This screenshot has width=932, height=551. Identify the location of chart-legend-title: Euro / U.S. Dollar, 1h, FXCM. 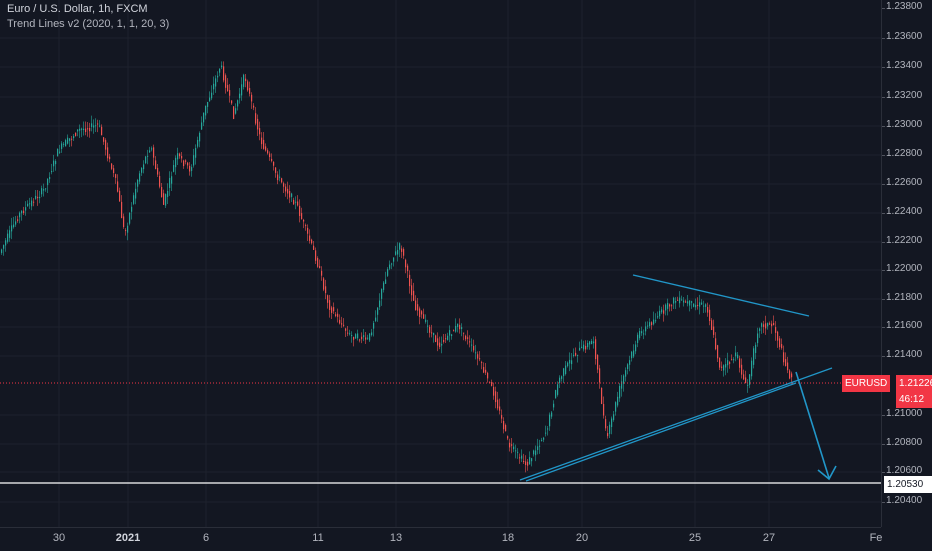
(77, 9).